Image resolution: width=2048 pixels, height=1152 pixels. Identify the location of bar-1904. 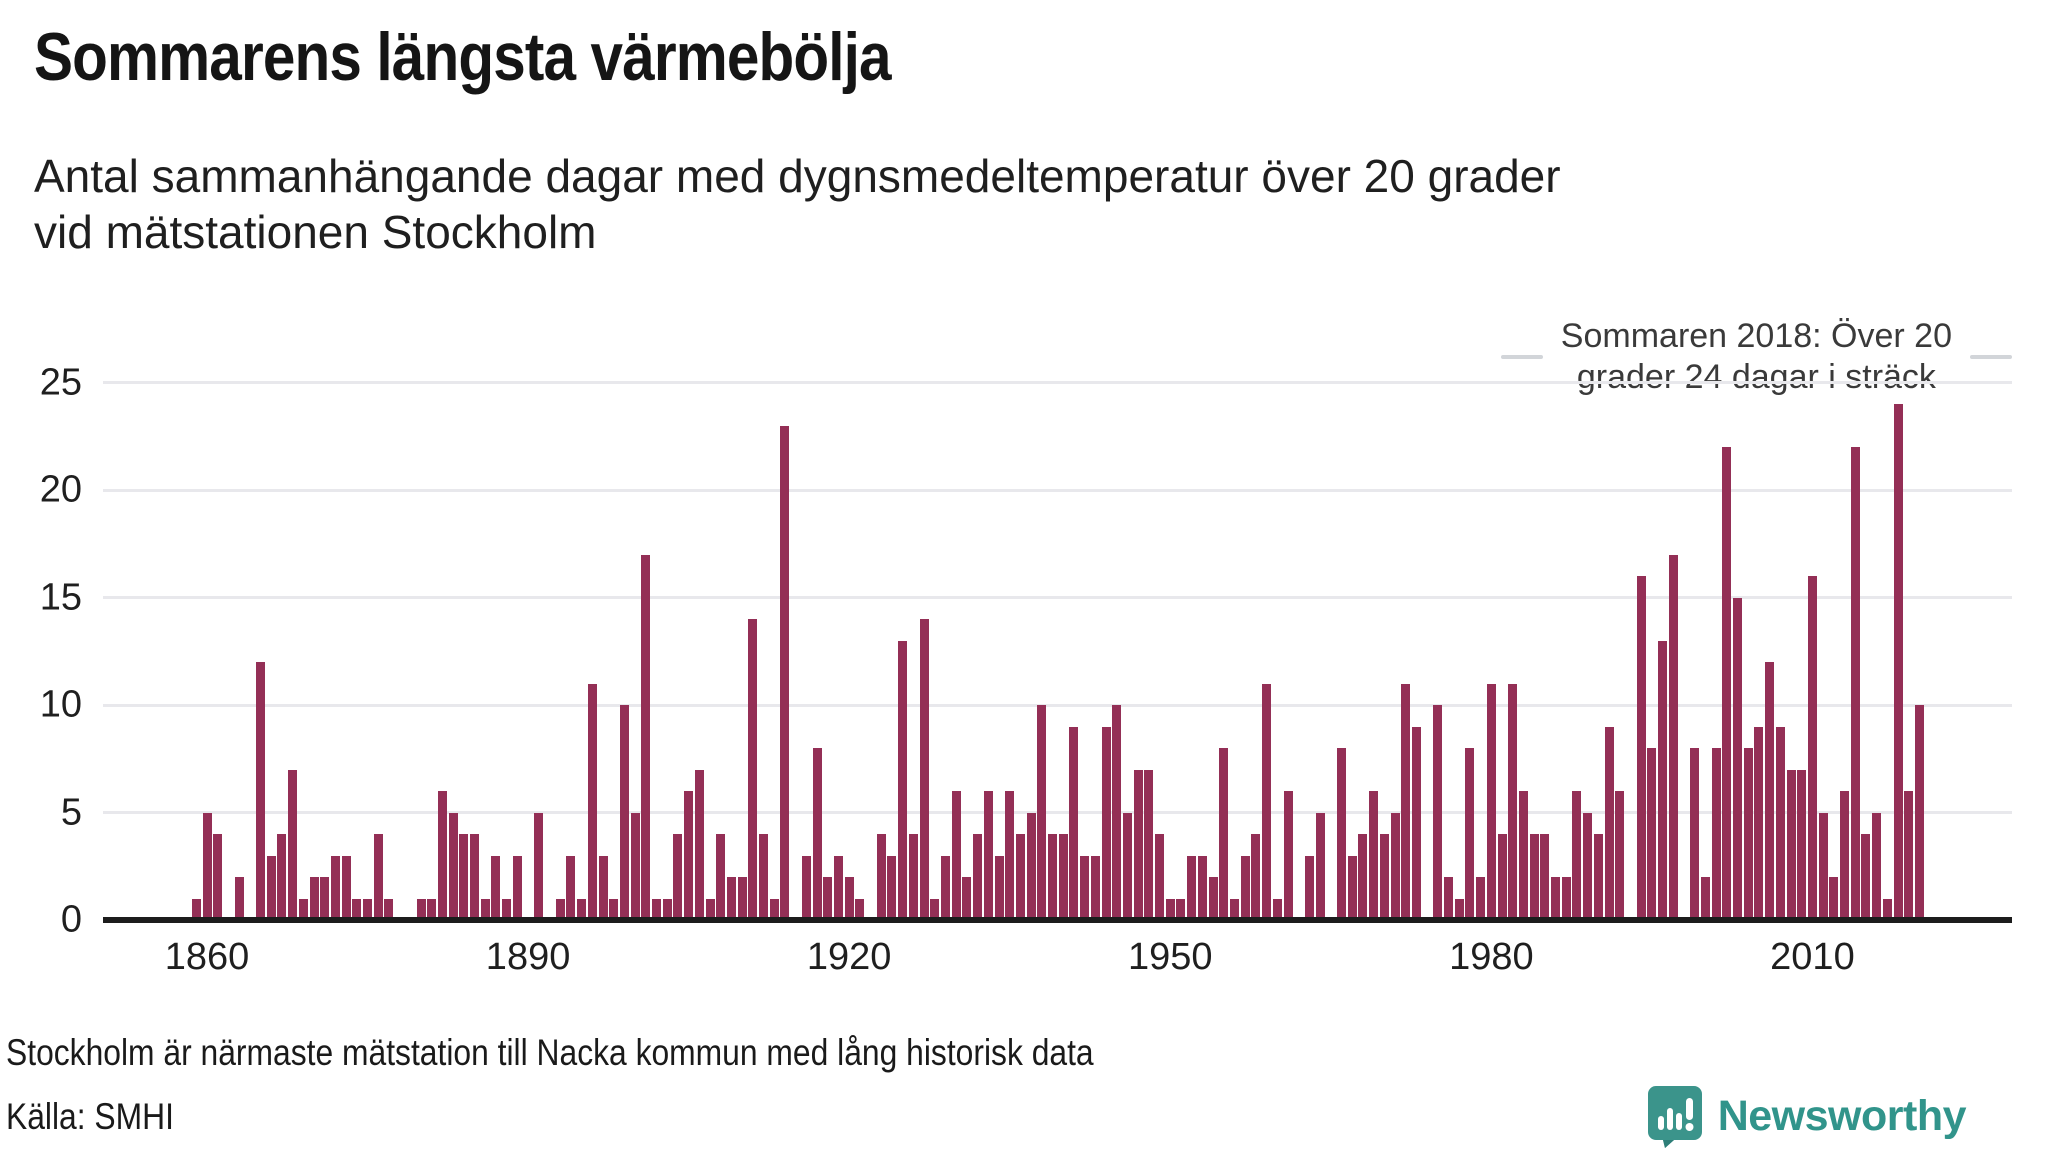
(678, 878).